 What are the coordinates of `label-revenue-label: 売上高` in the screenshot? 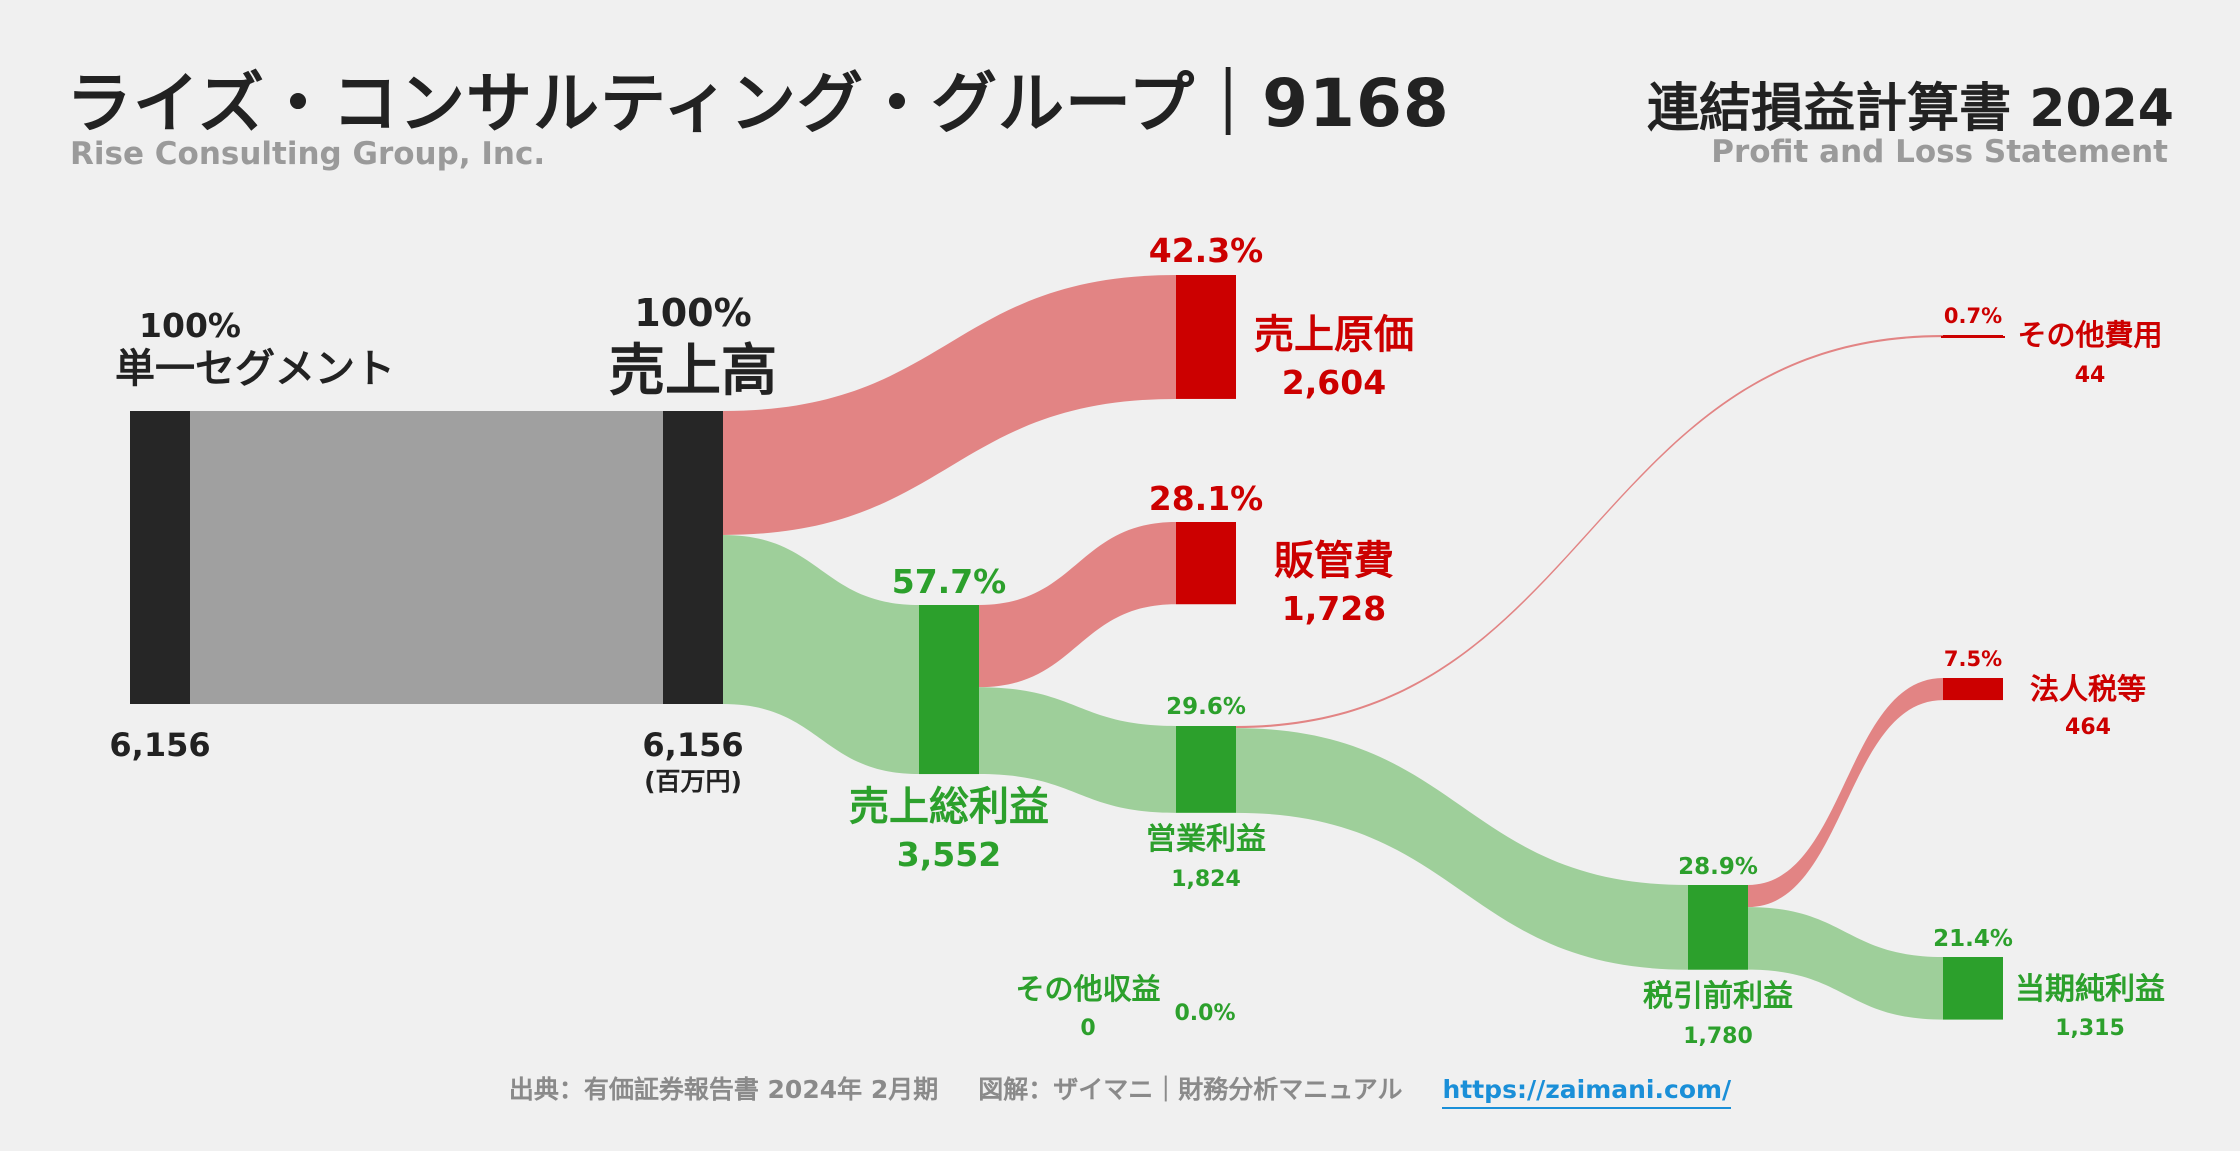 It's located at (693, 371).